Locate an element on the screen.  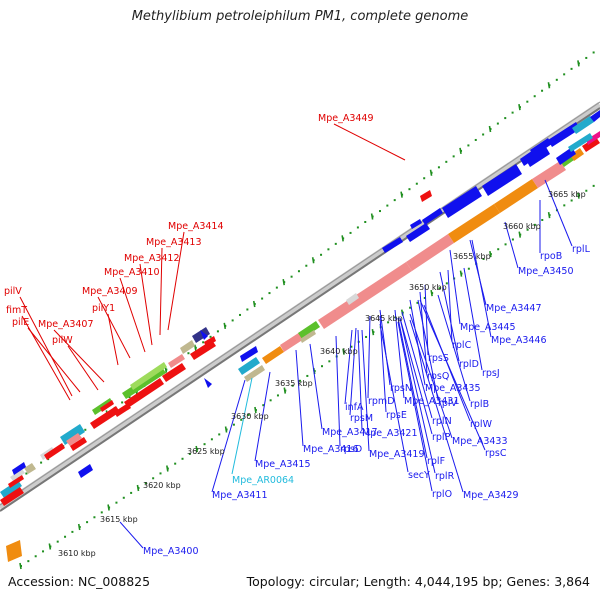
gene-label-pilw: pilW is located at coordinates (62, 340).